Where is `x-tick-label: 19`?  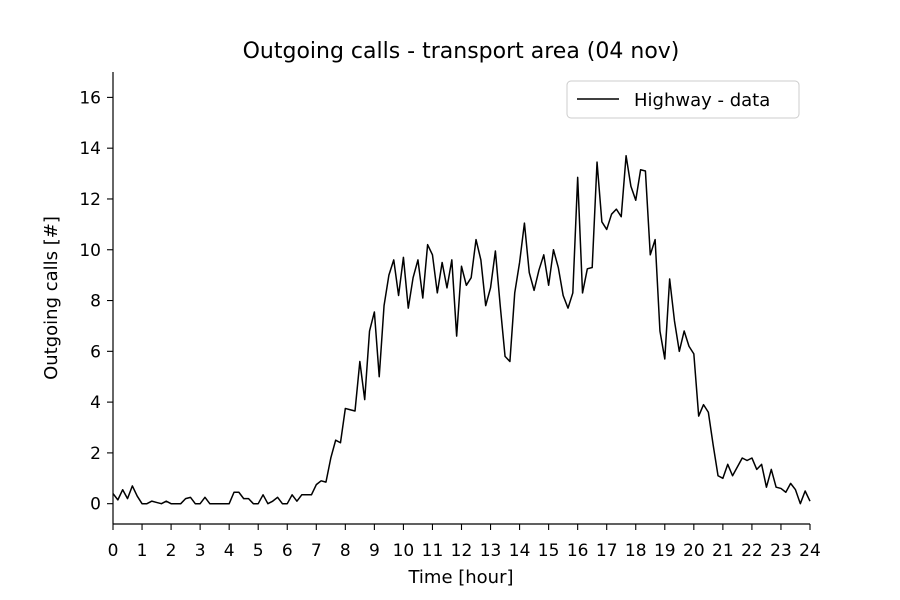
x-tick-label: 19 is located at coordinates (665, 551).